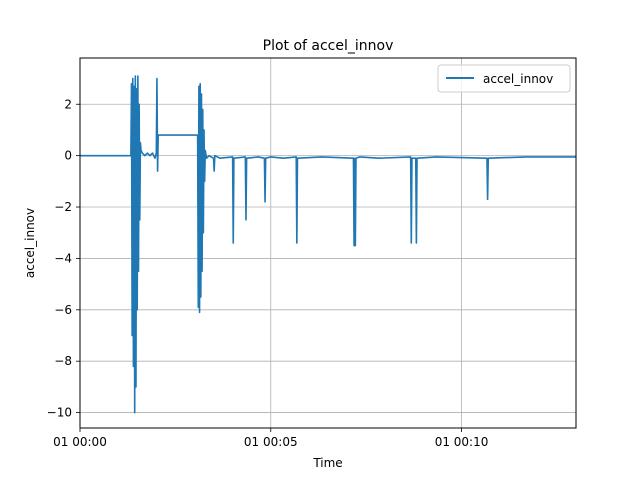 The image size is (640, 480). I want to click on x-axis-ticks: 01 00:00 01 00:05 01 00:10, so click(270, 438).